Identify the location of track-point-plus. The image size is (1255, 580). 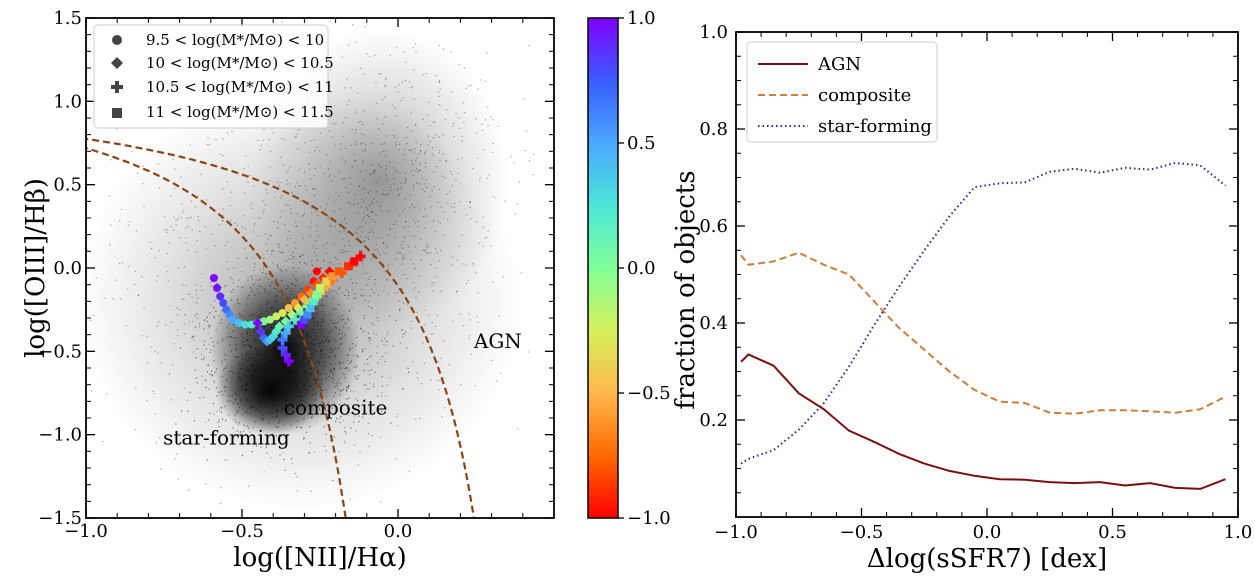
(301, 313).